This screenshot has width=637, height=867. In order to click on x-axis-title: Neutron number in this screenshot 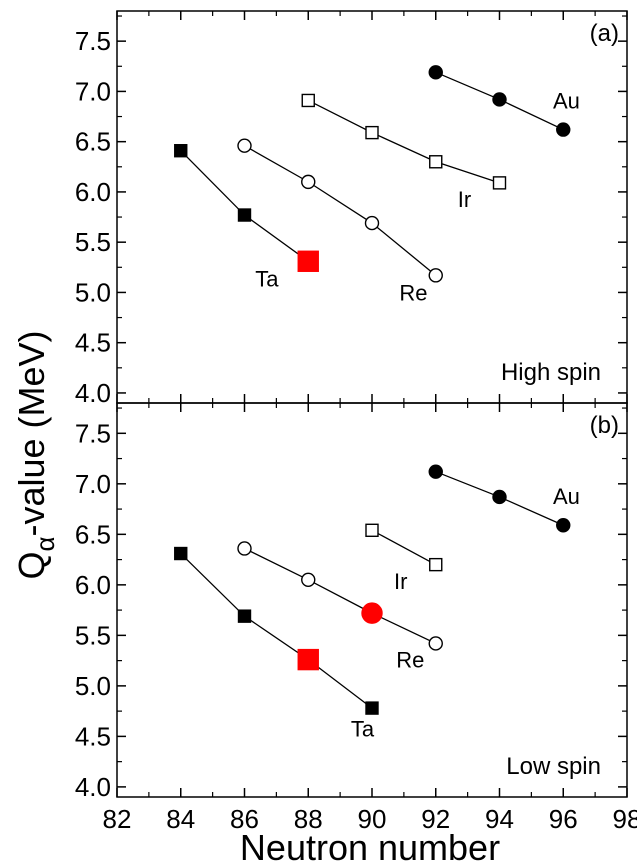, I will do `click(370, 847)`.